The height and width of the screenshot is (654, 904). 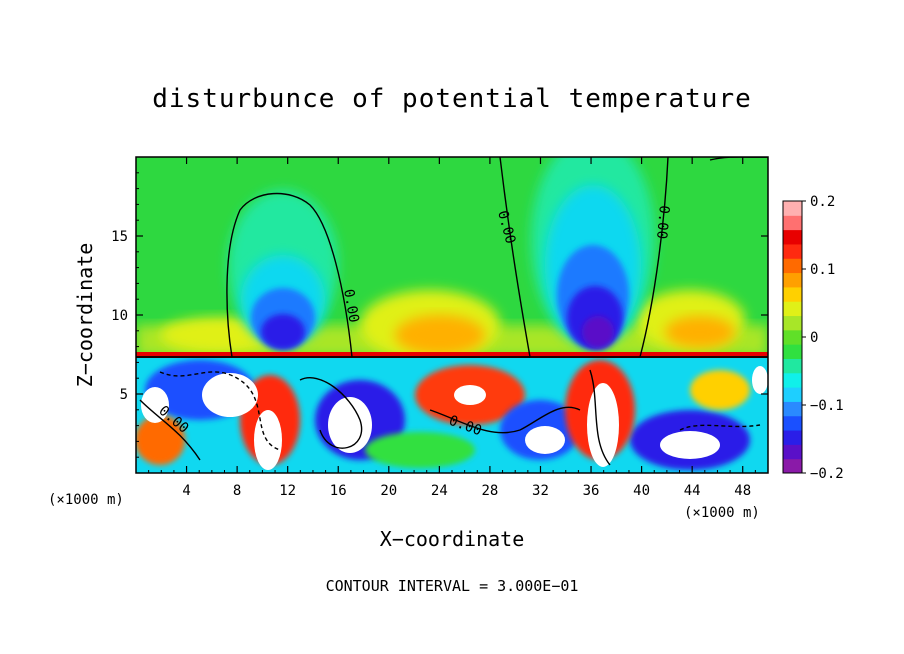 I want to click on y-tick-label: 15, so click(x=119, y=237).